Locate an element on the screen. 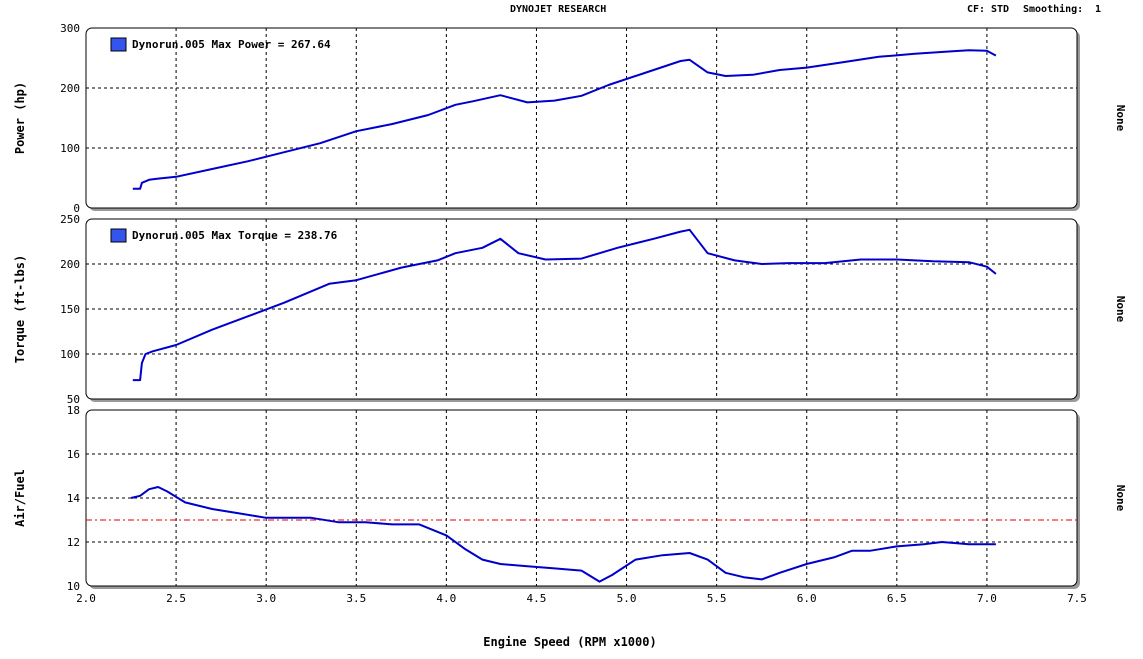 This screenshot has height=659, width=1143. y-tick-label: 250 is located at coordinates (70, 219).